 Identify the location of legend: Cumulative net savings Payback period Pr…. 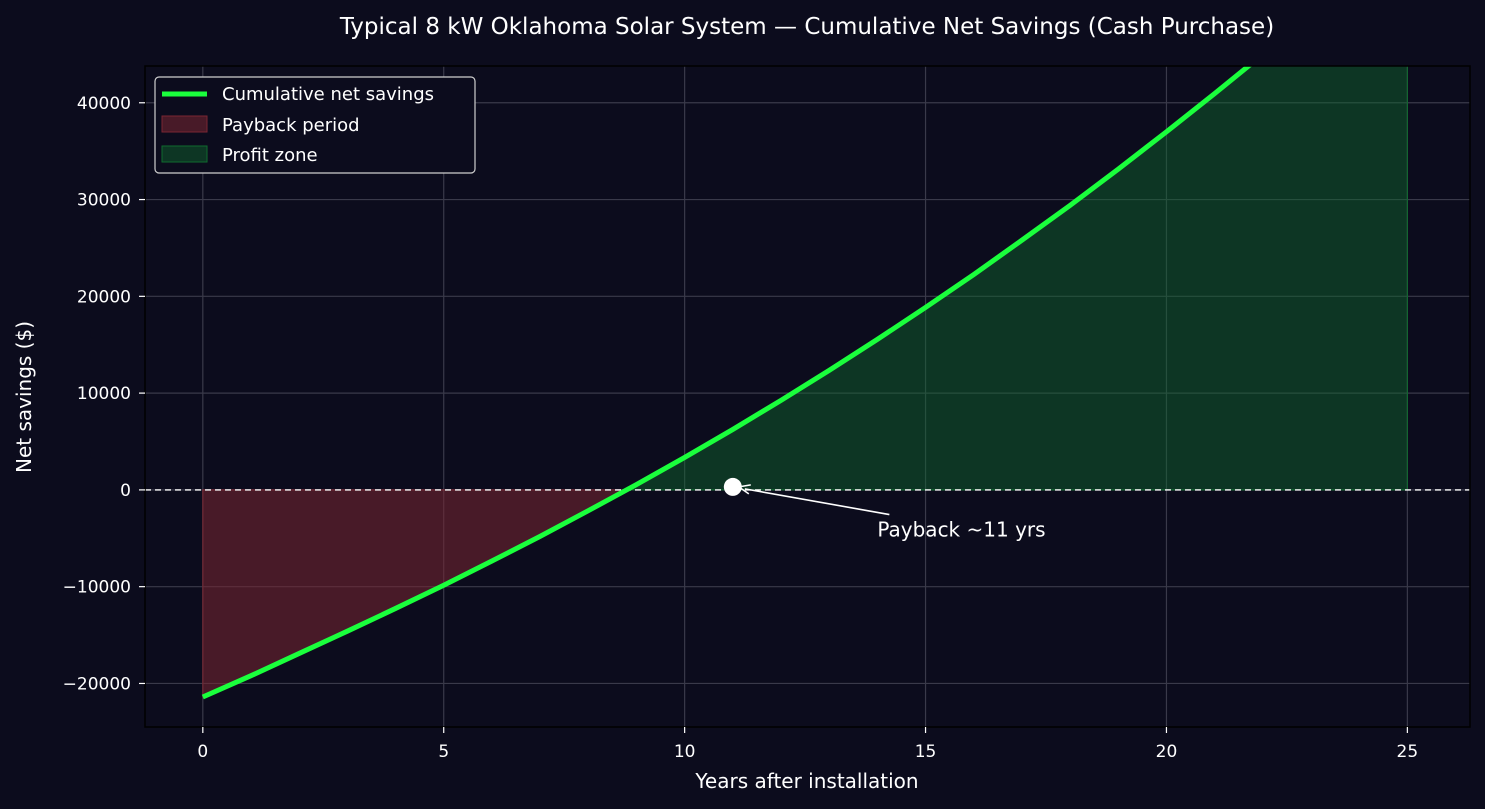
(315, 125).